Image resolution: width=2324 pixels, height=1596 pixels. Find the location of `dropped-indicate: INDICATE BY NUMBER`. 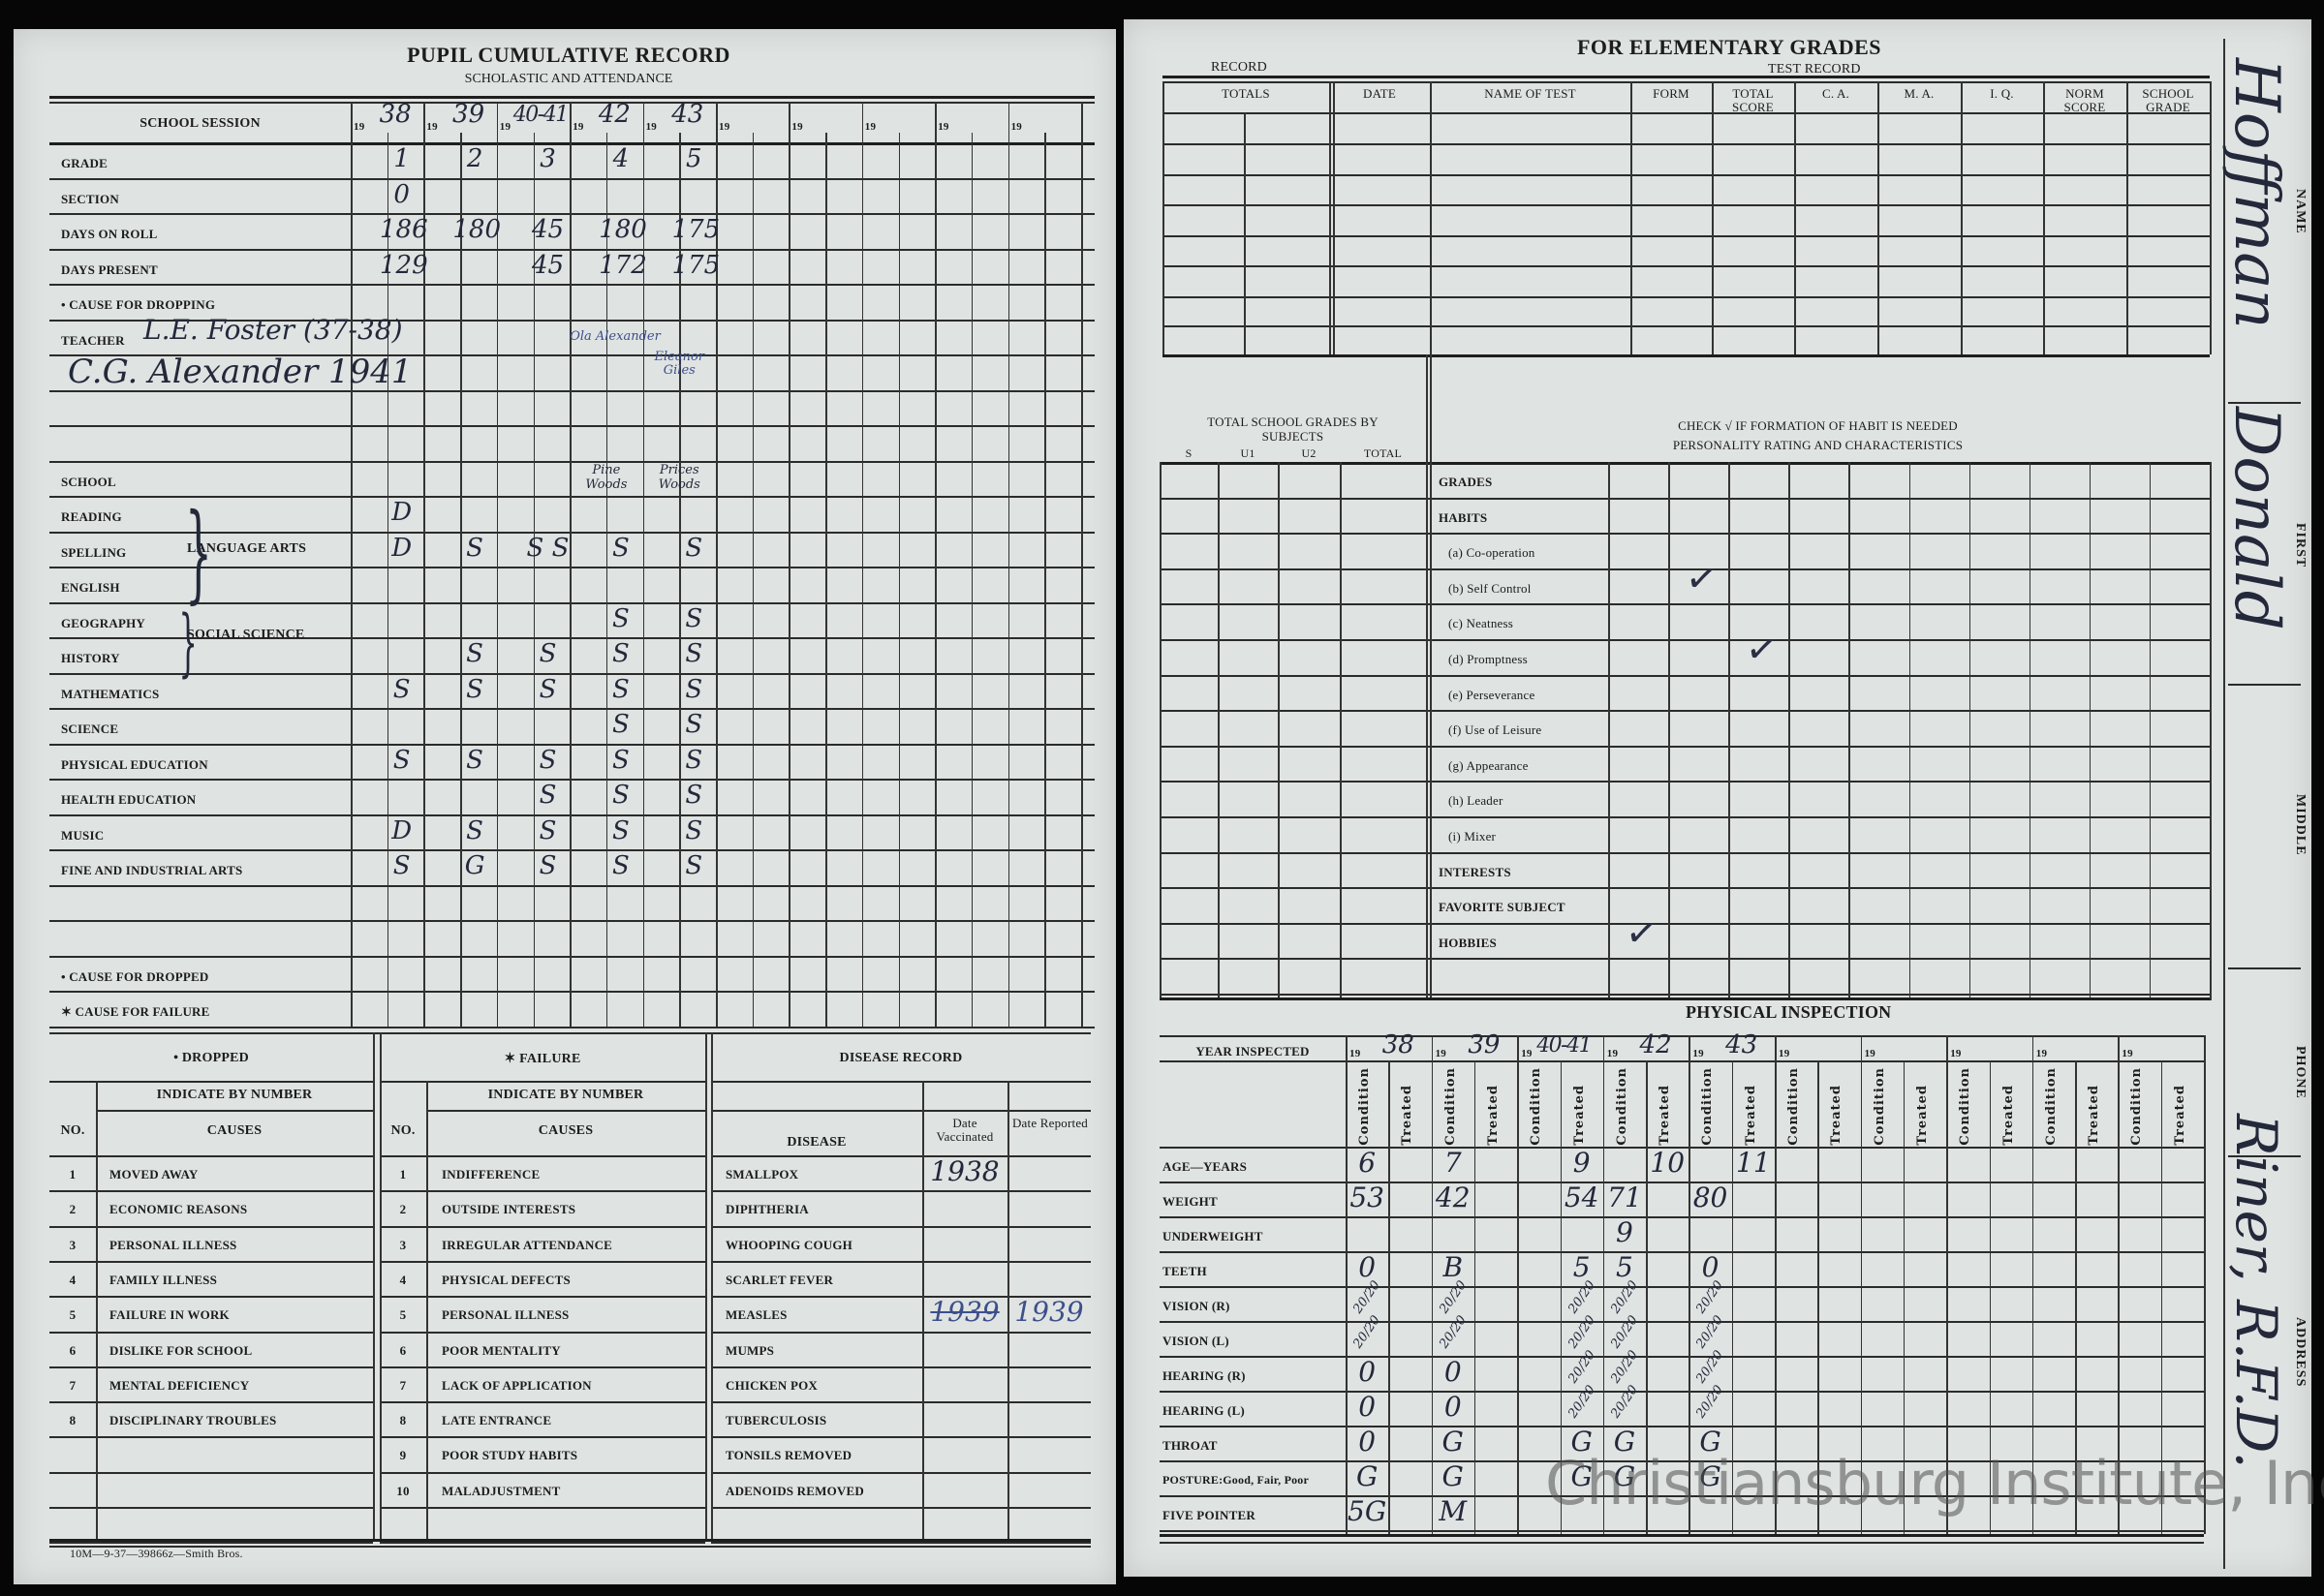

dropped-indicate: INDICATE BY NUMBER is located at coordinates (234, 1095).